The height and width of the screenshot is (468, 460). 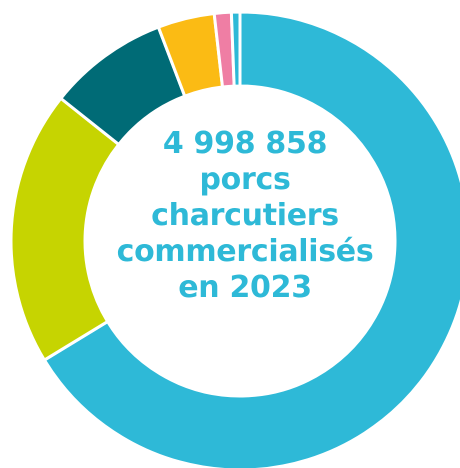 What do you see at coordinates (245, 251) in the screenshot?
I see `label-line-commercialises: commercialisés` at bounding box center [245, 251].